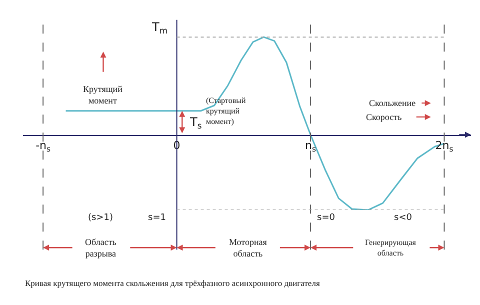 The width and height of the screenshot is (480, 305). Describe the element at coordinates (384, 117) in the screenshot. I see `annotation: Скорость` at that location.